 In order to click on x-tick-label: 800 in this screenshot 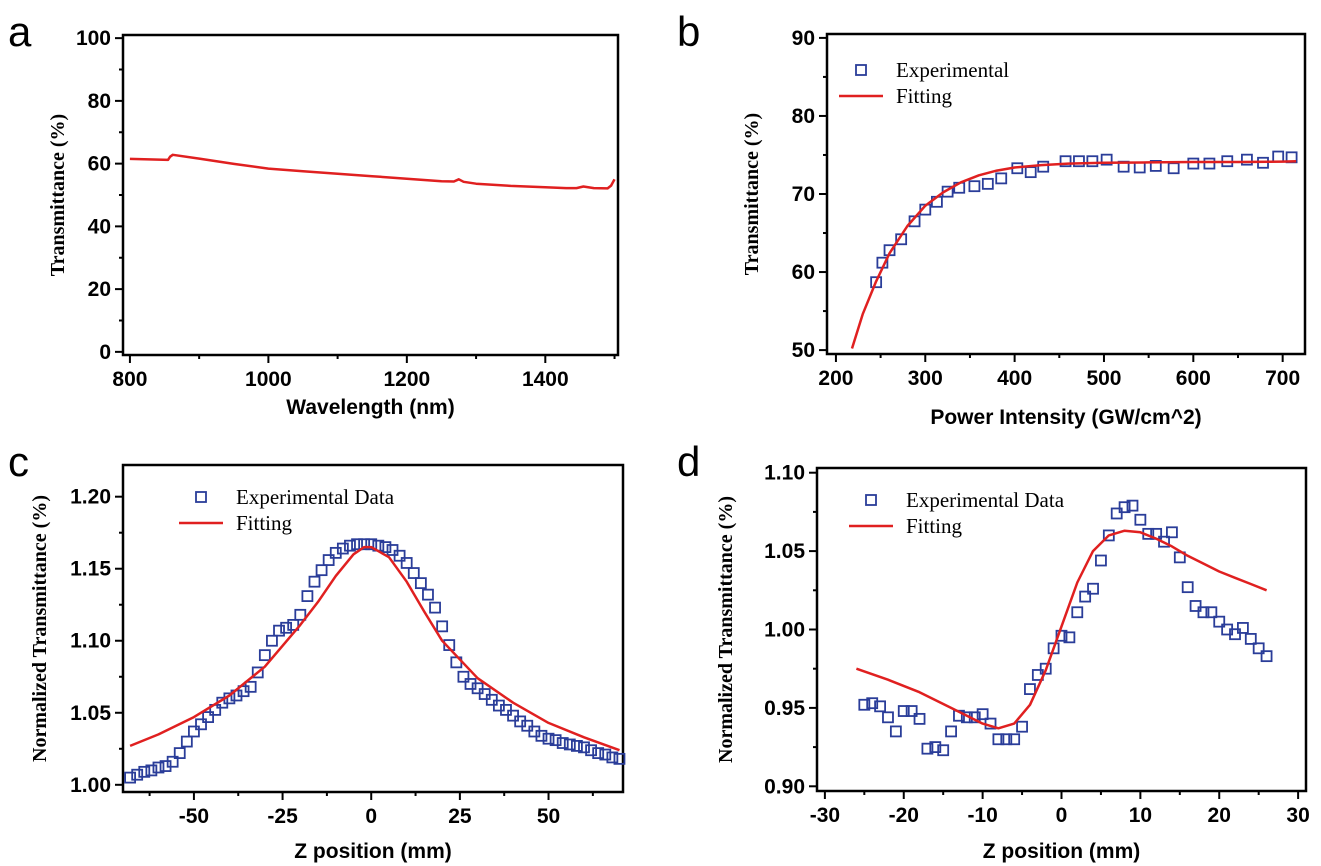, I will do `click(129, 379)`.